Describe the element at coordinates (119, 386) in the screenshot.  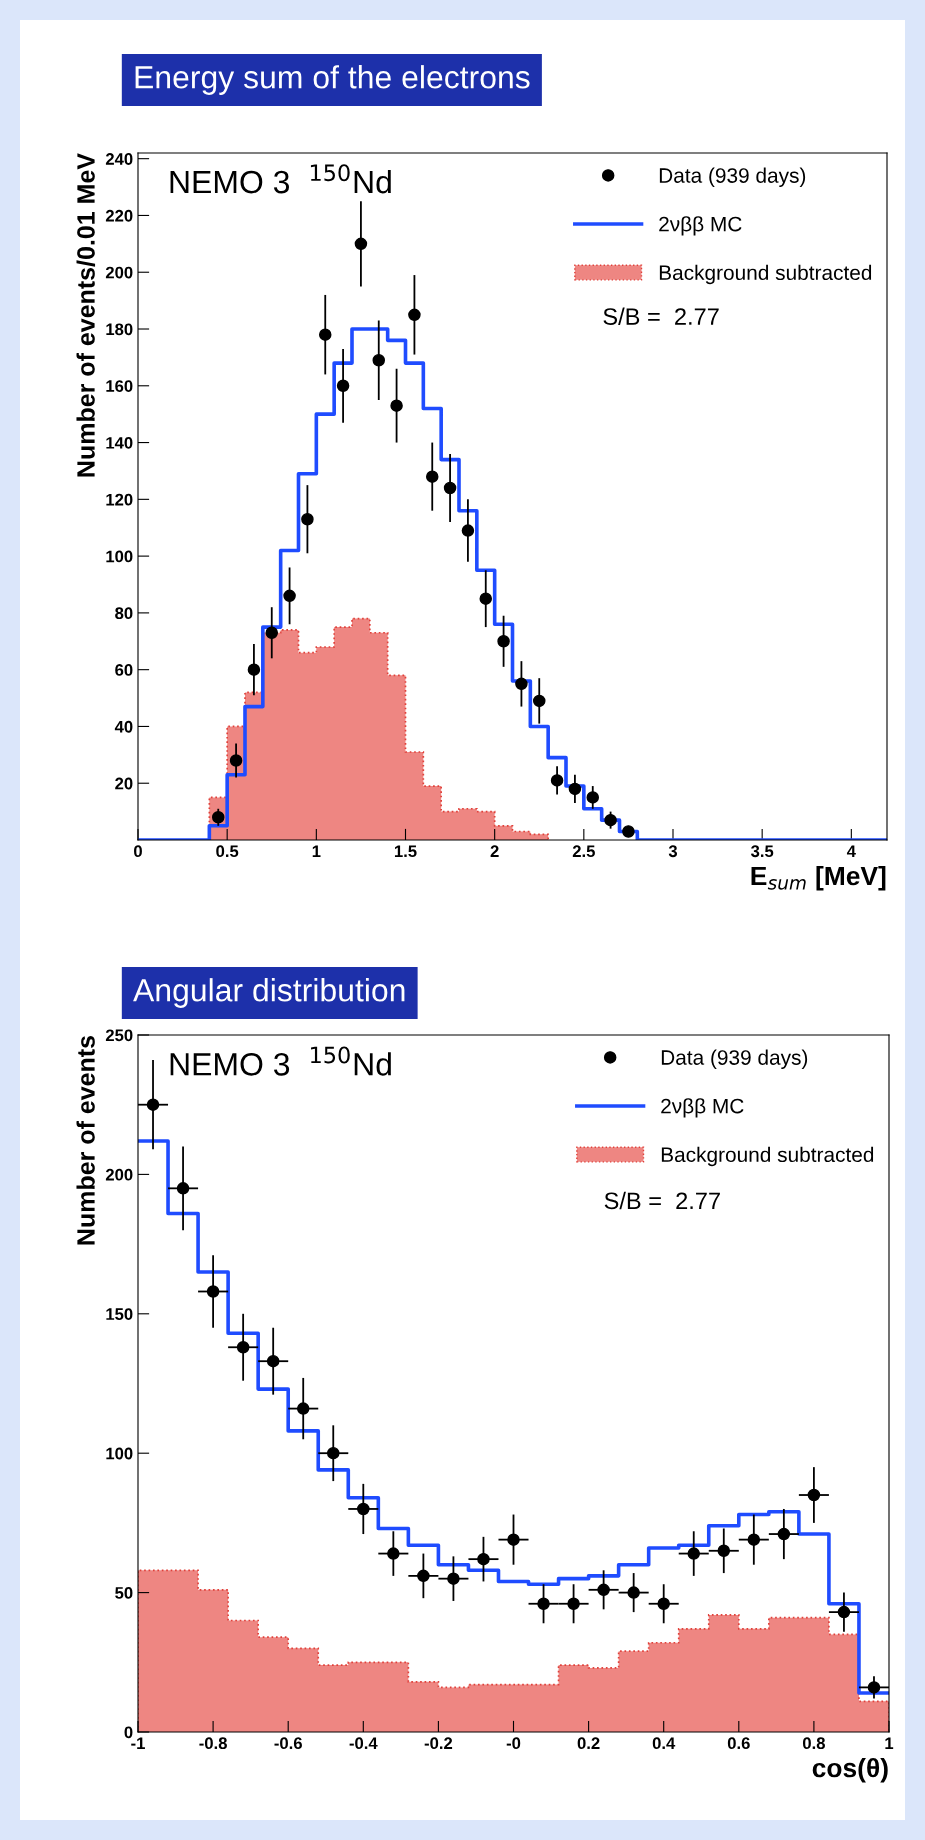
I see `y-tick-label: 160` at that location.